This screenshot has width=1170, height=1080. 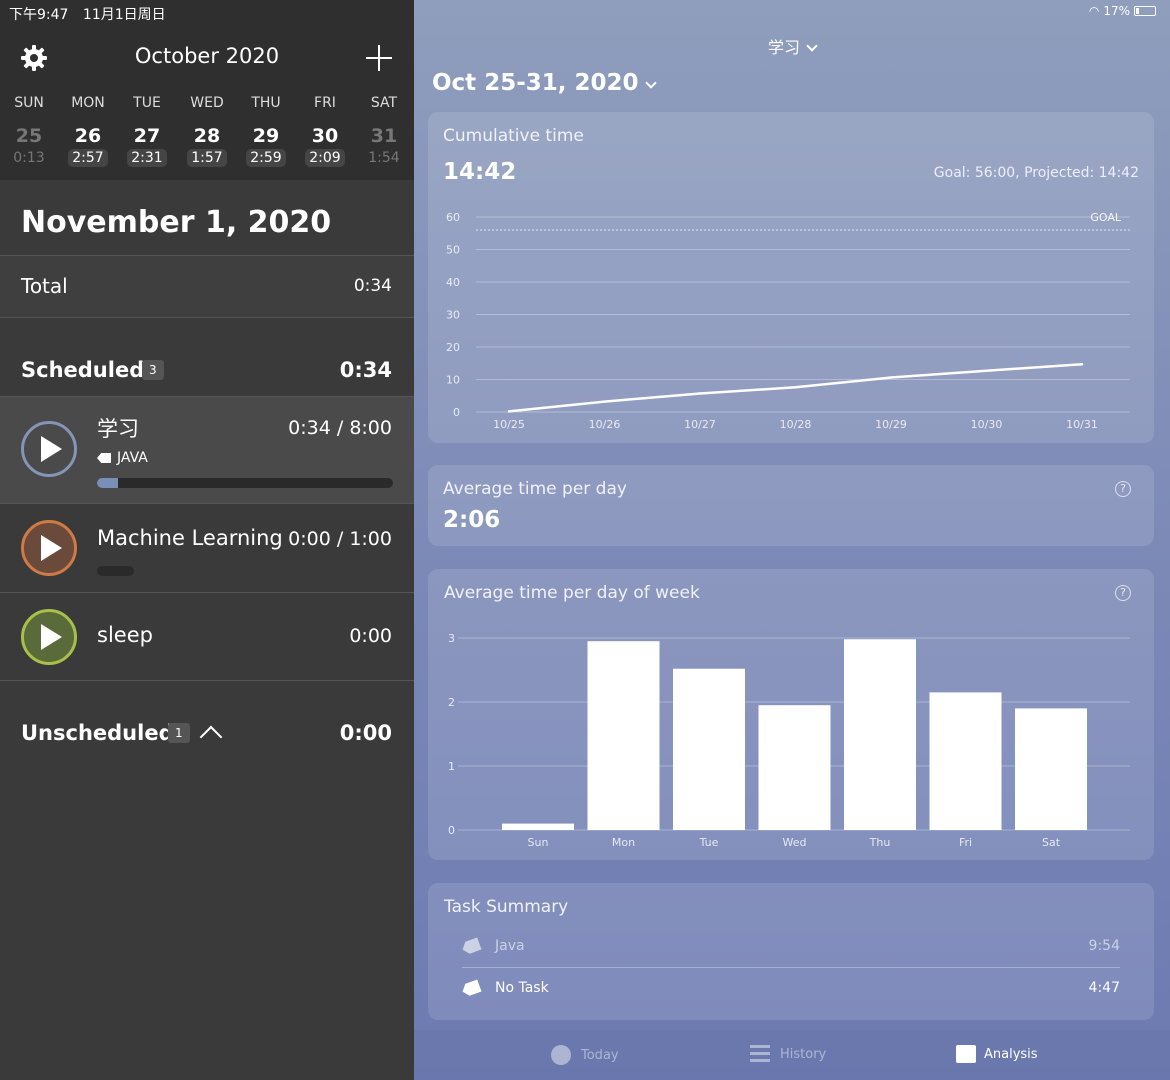 What do you see at coordinates (88, 158) in the screenshot?
I see `day-time: 2:57` at bounding box center [88, 158].